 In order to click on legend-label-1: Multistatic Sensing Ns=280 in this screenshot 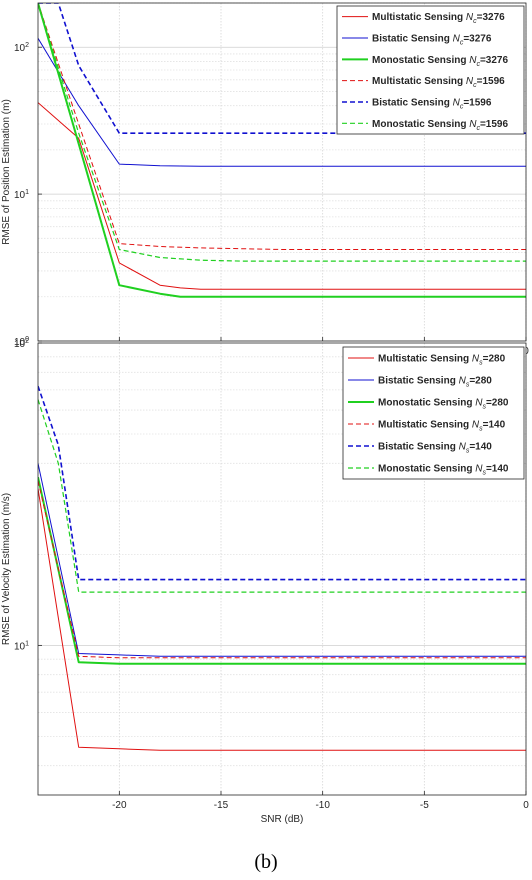, I will do `click(442, 360)`.